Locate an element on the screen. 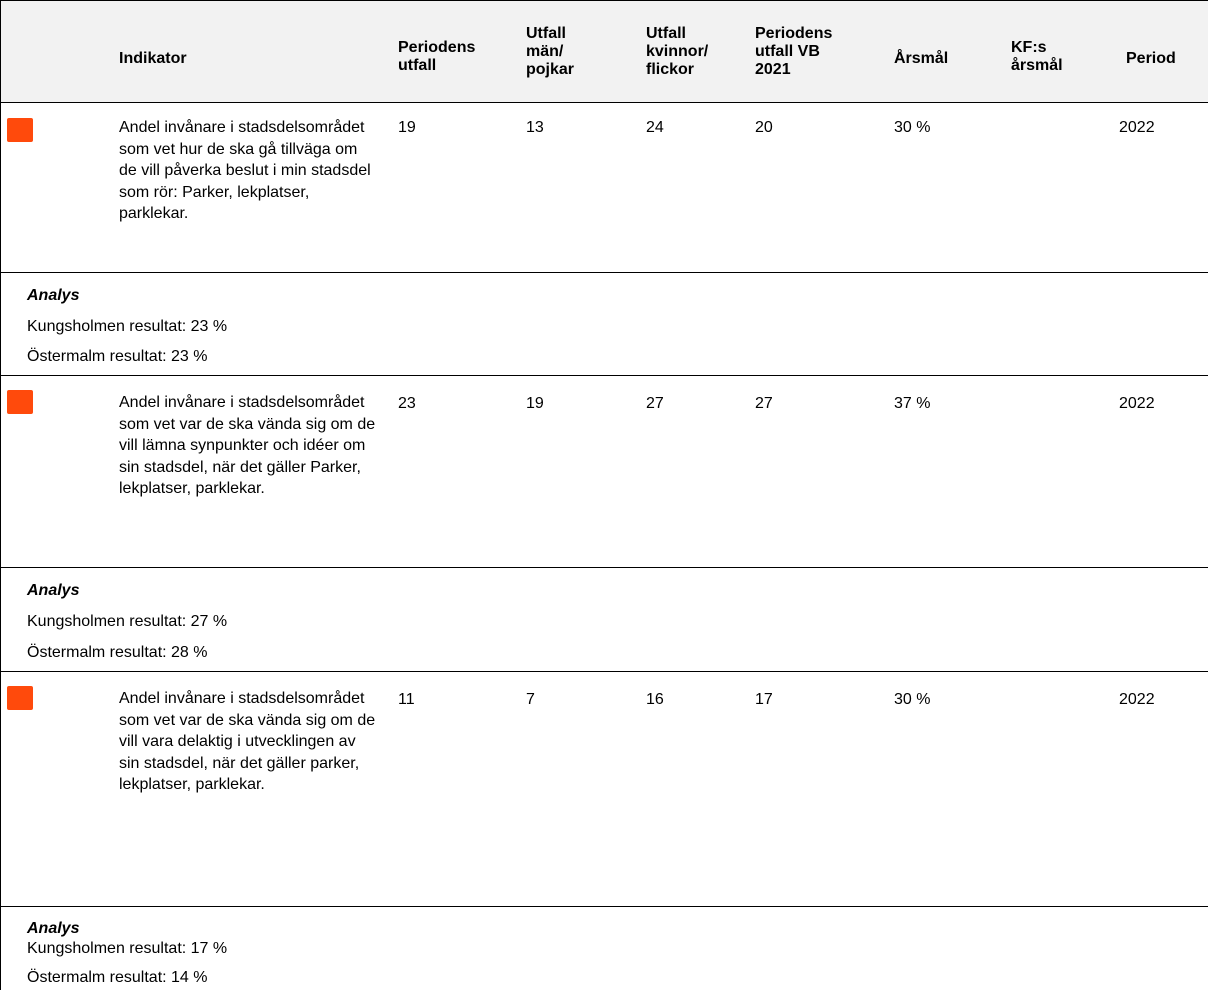  header-periodens-utfall: Periodens utfall is located at coordinates (437, 56).